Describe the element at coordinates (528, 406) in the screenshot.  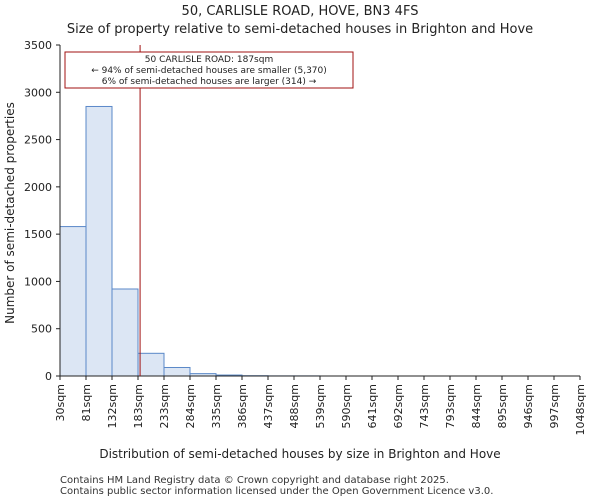
I see `x-tick-label: 946sqm` at that location.